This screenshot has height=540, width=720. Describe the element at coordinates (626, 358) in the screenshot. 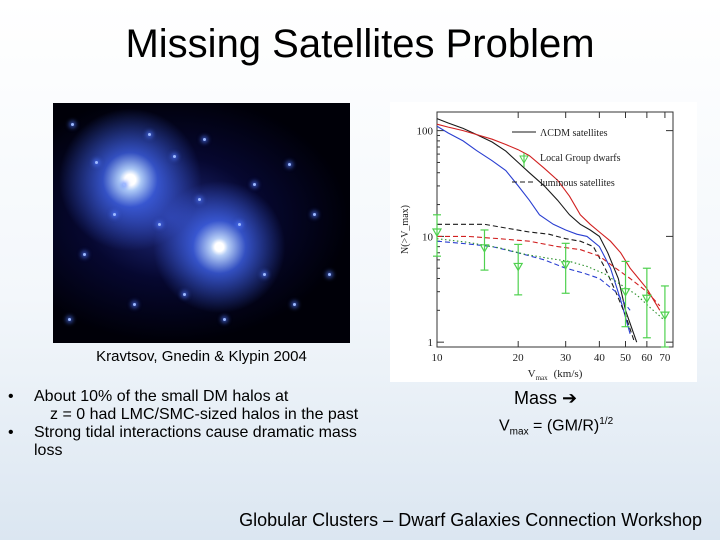

I see `x-tick-label: 50` at that location.